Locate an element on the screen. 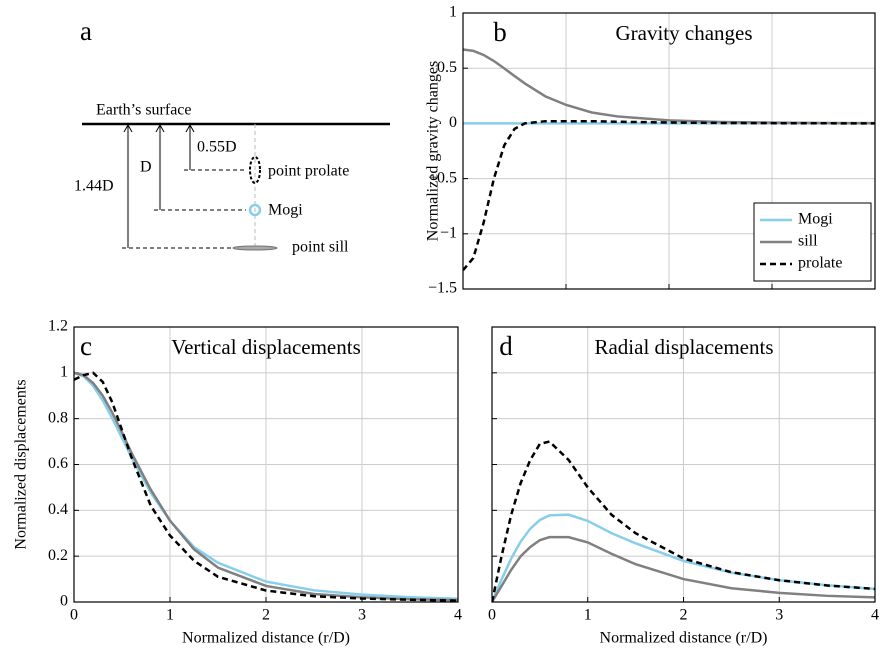  panel-label: a is located at coordinates (86, 31).